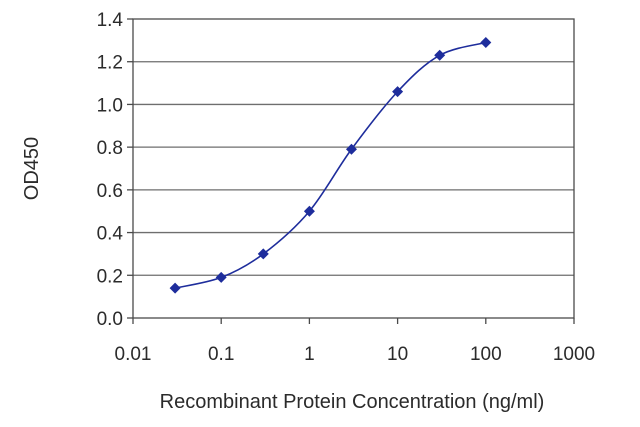 Image resolution: width=640 pixels, height=427 pixels. What do you see at coordinates (110, 276) in the screenshot?
I see `y-tick-label: 0.2` at bounding box center [110, 276].